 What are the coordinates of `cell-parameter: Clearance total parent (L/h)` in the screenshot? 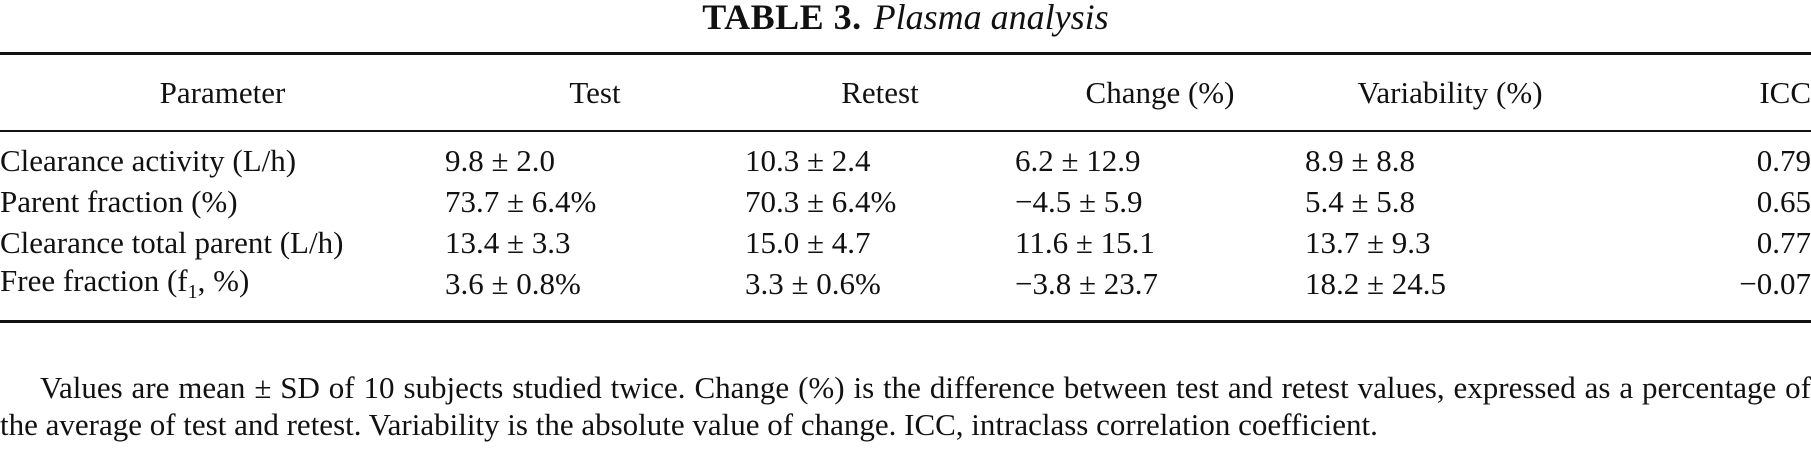 It's located at (172, 242).